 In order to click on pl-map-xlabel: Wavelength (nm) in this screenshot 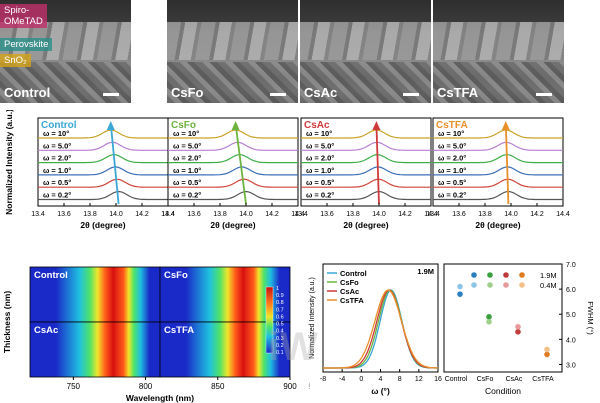, I will do `click(160, 398)`.